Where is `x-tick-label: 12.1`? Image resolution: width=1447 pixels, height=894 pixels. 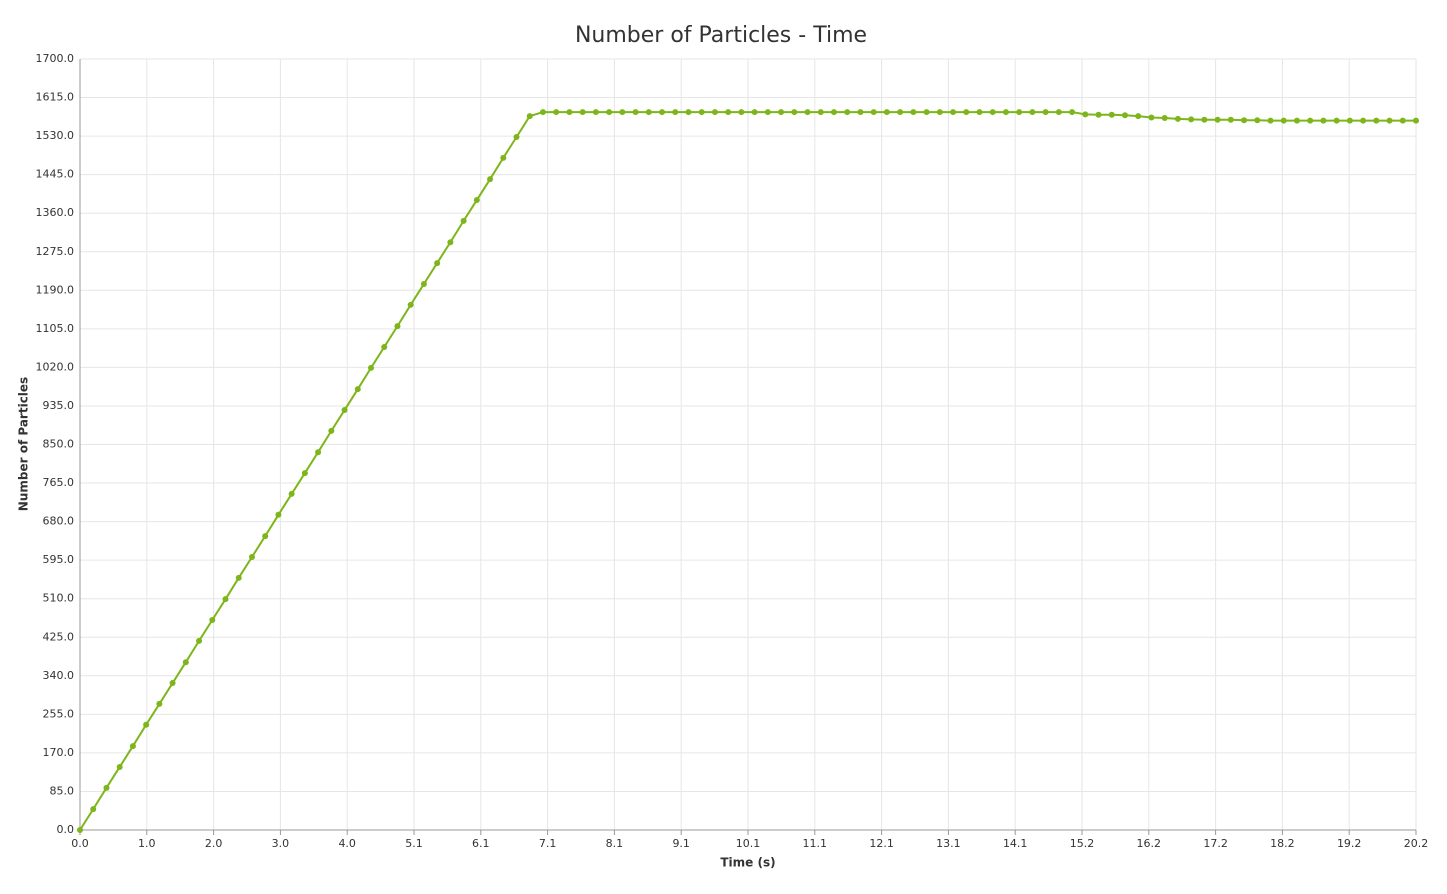
x-tick-label: 12.1 is located at coordinates (881, 843).